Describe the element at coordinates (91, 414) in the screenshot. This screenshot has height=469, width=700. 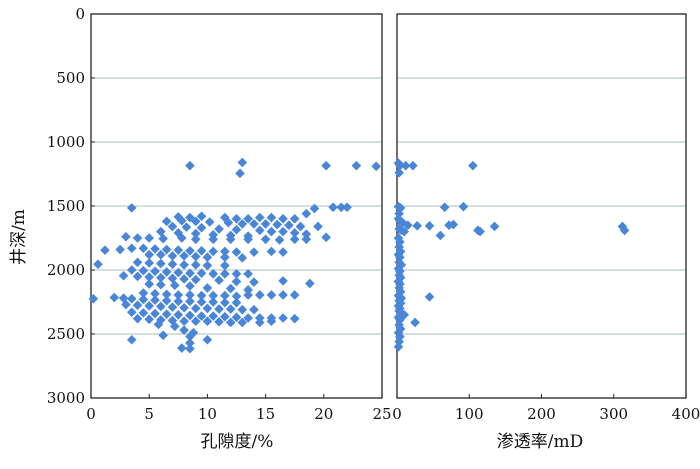
I see `porosity-x-tick-label: 0` at that location.